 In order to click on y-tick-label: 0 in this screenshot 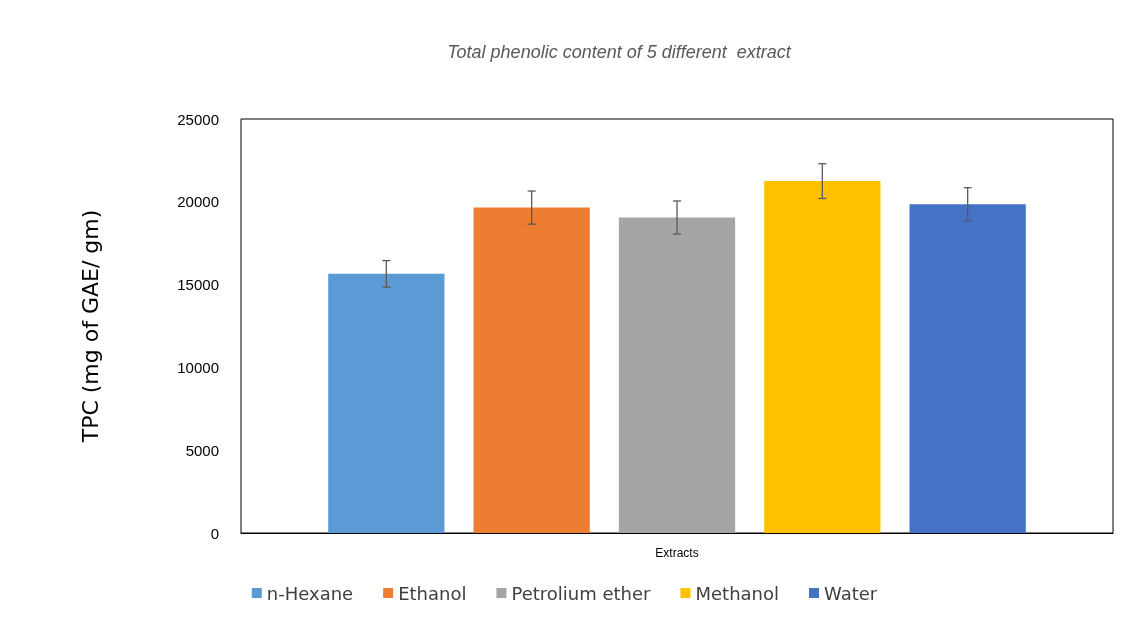, I will do `click(214, 533)`.